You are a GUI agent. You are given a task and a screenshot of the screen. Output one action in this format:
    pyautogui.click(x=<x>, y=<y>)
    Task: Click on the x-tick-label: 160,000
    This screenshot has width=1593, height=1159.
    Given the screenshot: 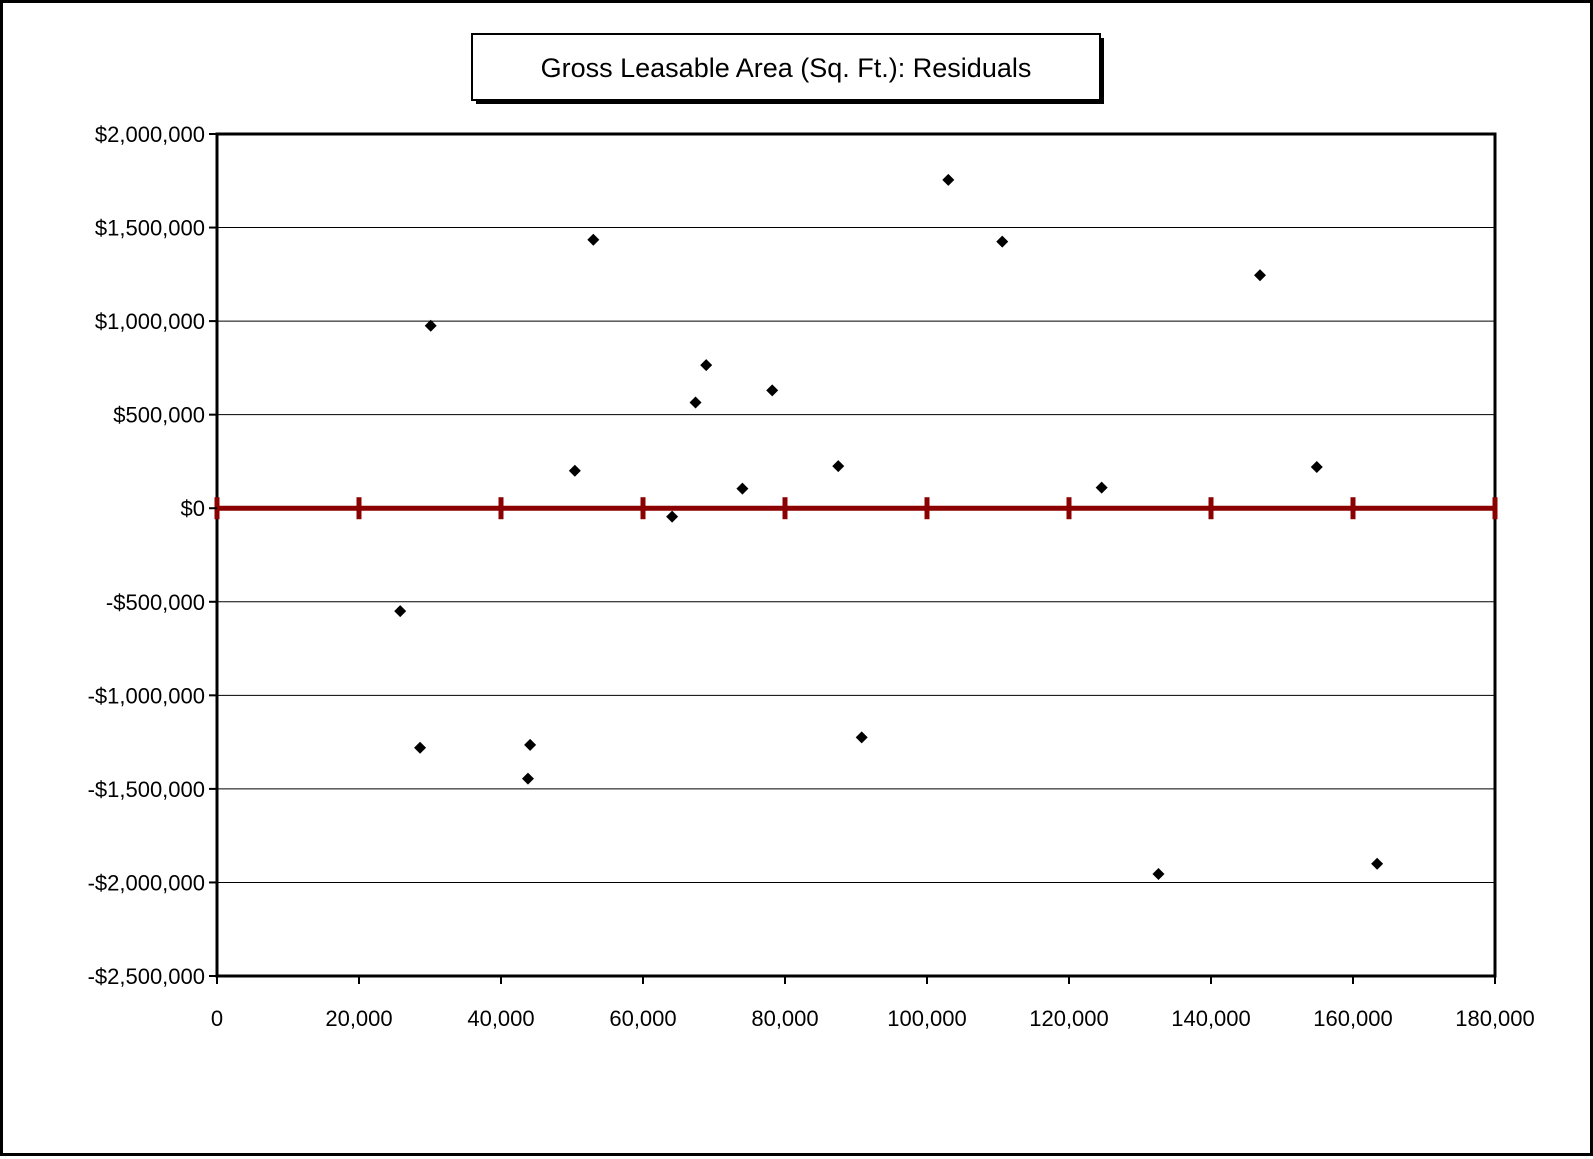 What is the action you would take?
    pyautogui.click(x=1353, y=1018)
    